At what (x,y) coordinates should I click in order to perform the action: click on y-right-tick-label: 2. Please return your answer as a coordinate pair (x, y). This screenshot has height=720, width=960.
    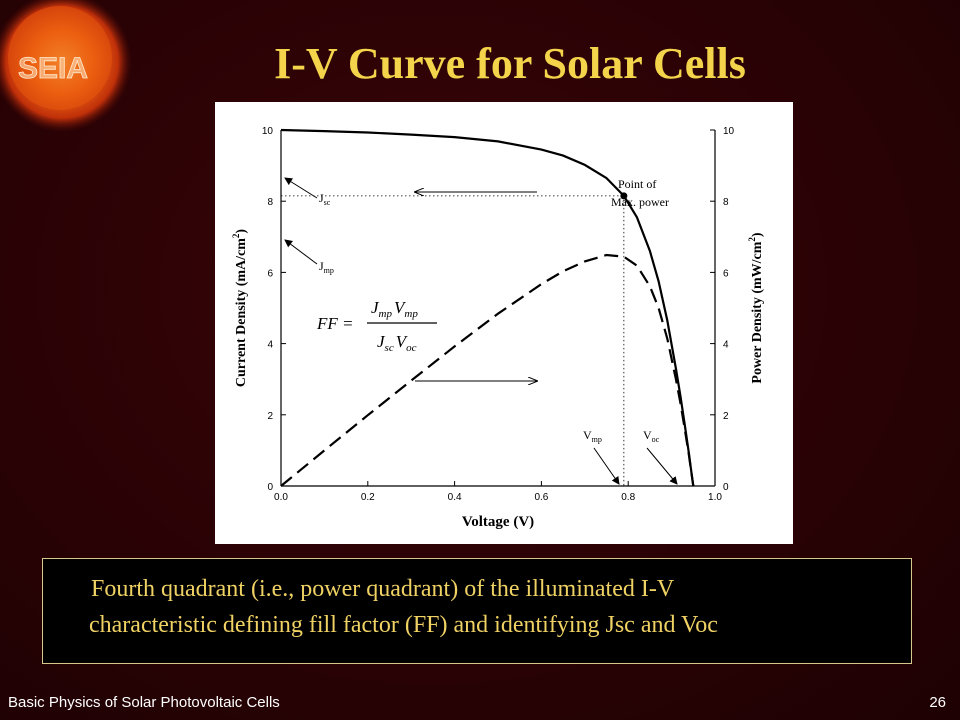
    Looking at the image, I should click on (726, 416).